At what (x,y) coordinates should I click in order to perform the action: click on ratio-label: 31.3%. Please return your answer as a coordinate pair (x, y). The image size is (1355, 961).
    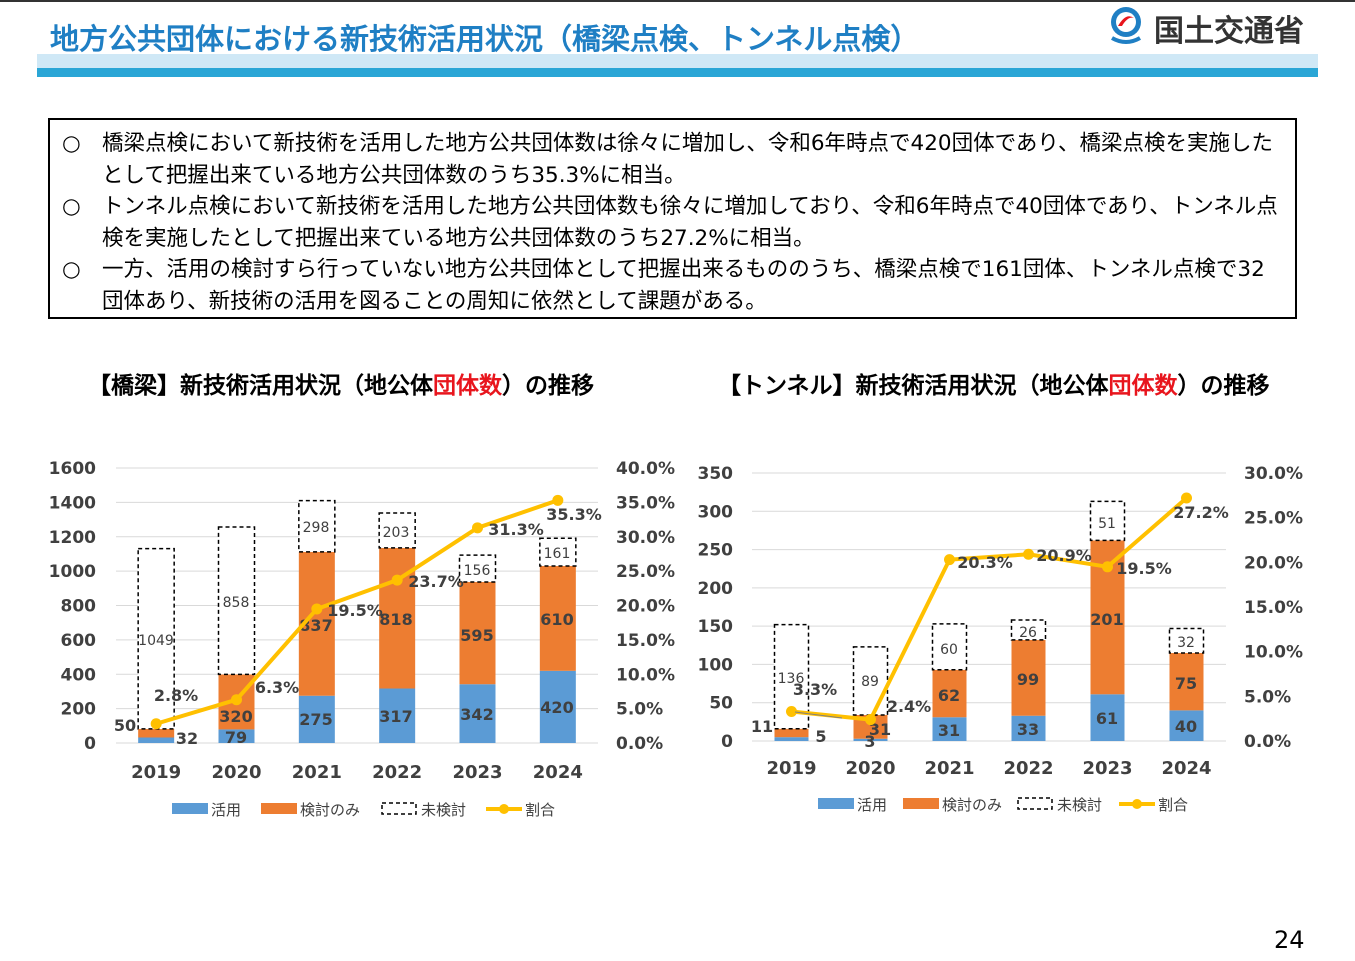
    Looking at the image, I should click on (516, 529).